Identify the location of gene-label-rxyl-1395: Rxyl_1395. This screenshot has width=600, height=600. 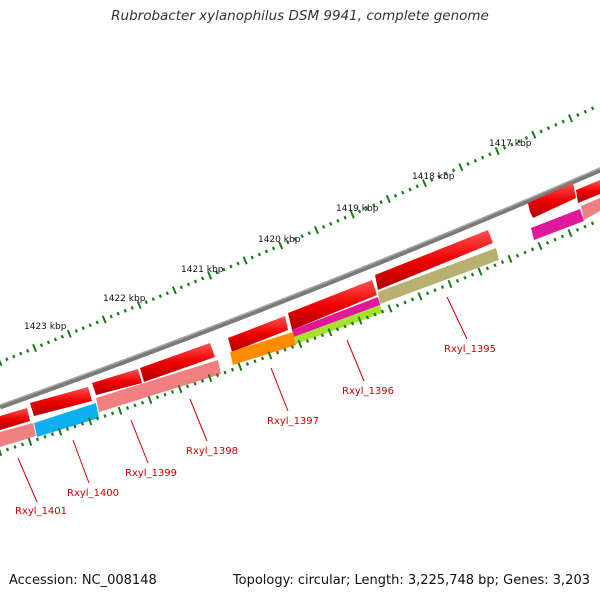
(470, 349).